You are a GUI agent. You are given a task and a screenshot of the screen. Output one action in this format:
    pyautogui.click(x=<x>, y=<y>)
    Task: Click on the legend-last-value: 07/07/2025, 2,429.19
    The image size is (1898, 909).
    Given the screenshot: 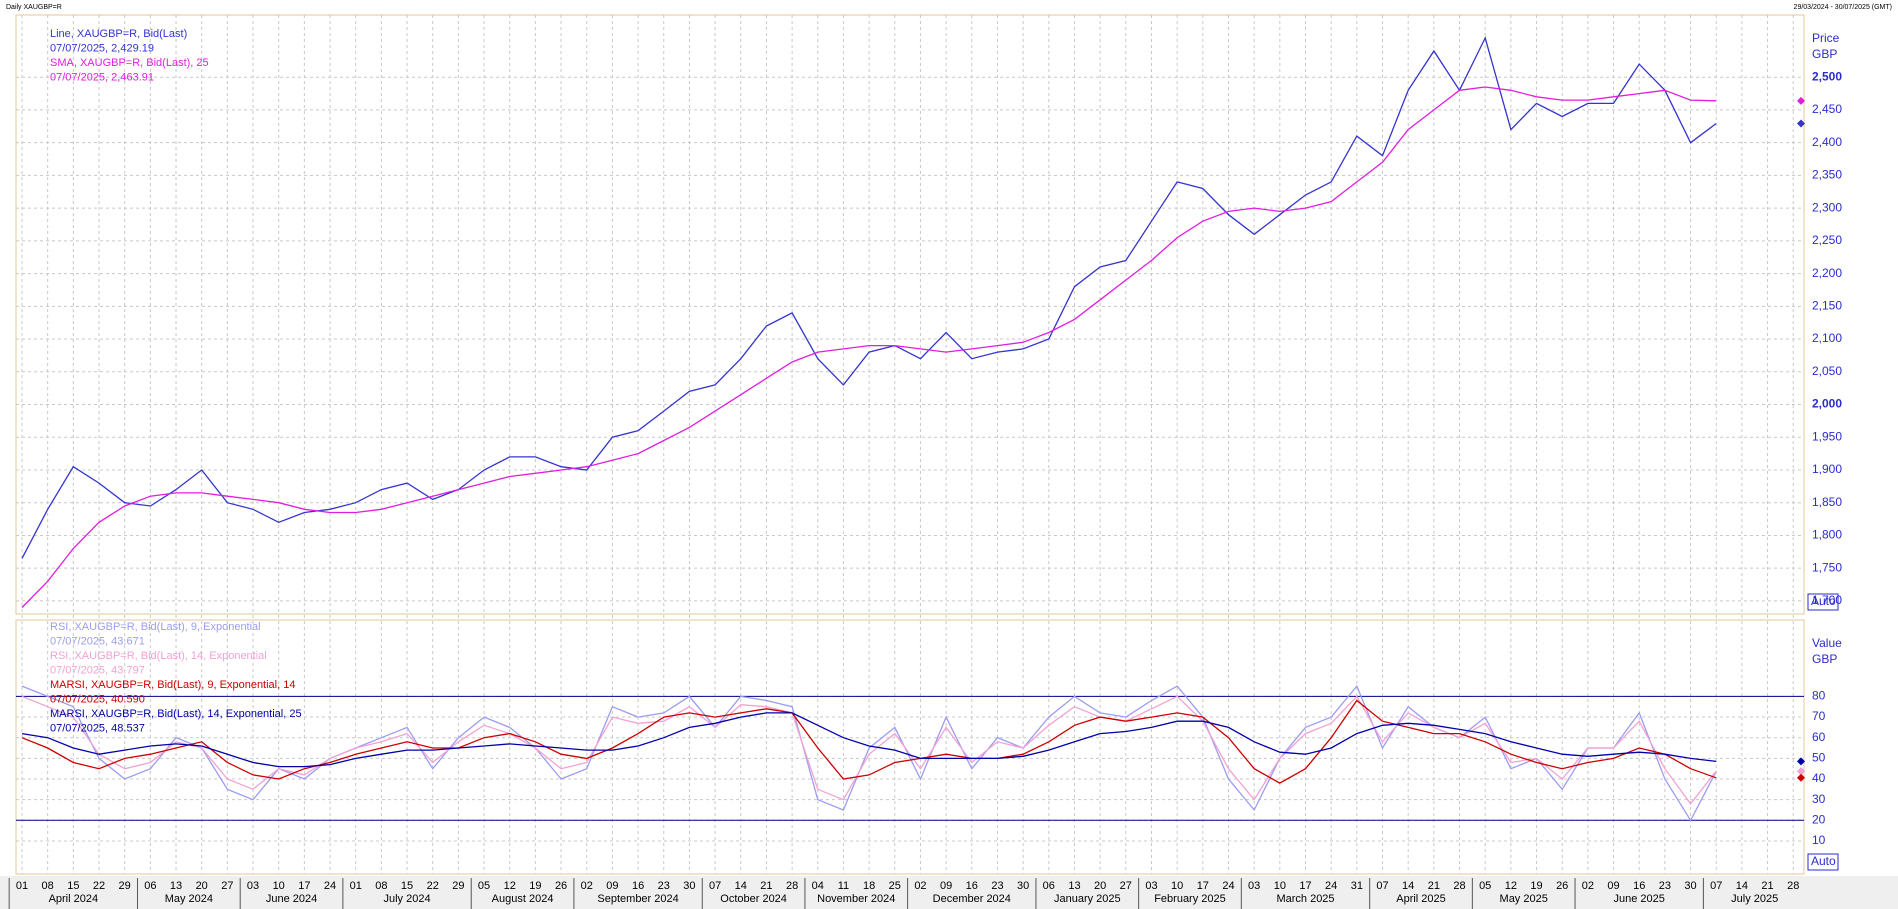 What is the action you would take?
    pyautogui.click(x=102, y=48)
    